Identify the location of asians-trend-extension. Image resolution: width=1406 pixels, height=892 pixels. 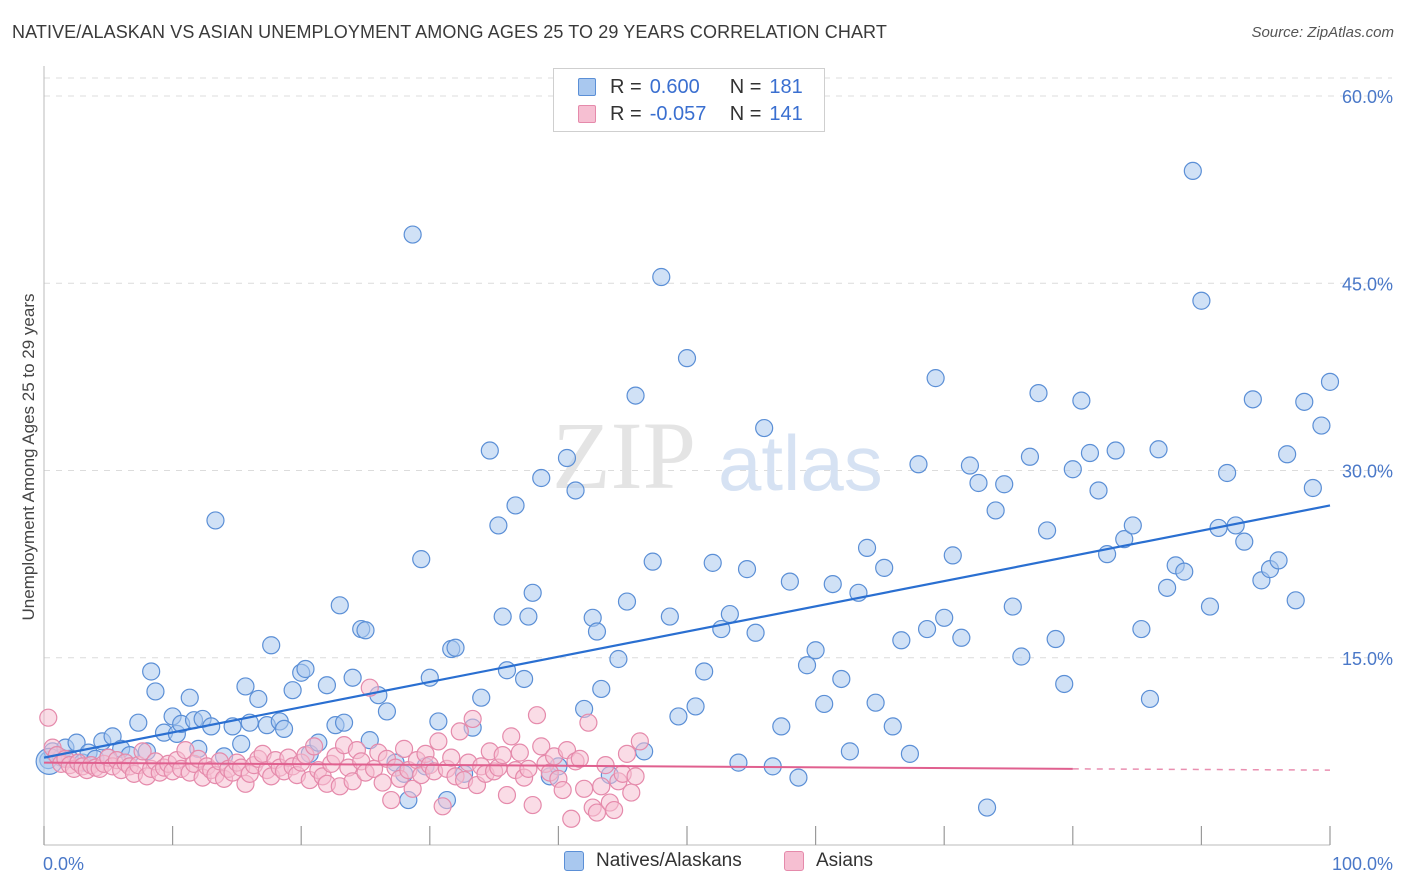
(1201, 769).